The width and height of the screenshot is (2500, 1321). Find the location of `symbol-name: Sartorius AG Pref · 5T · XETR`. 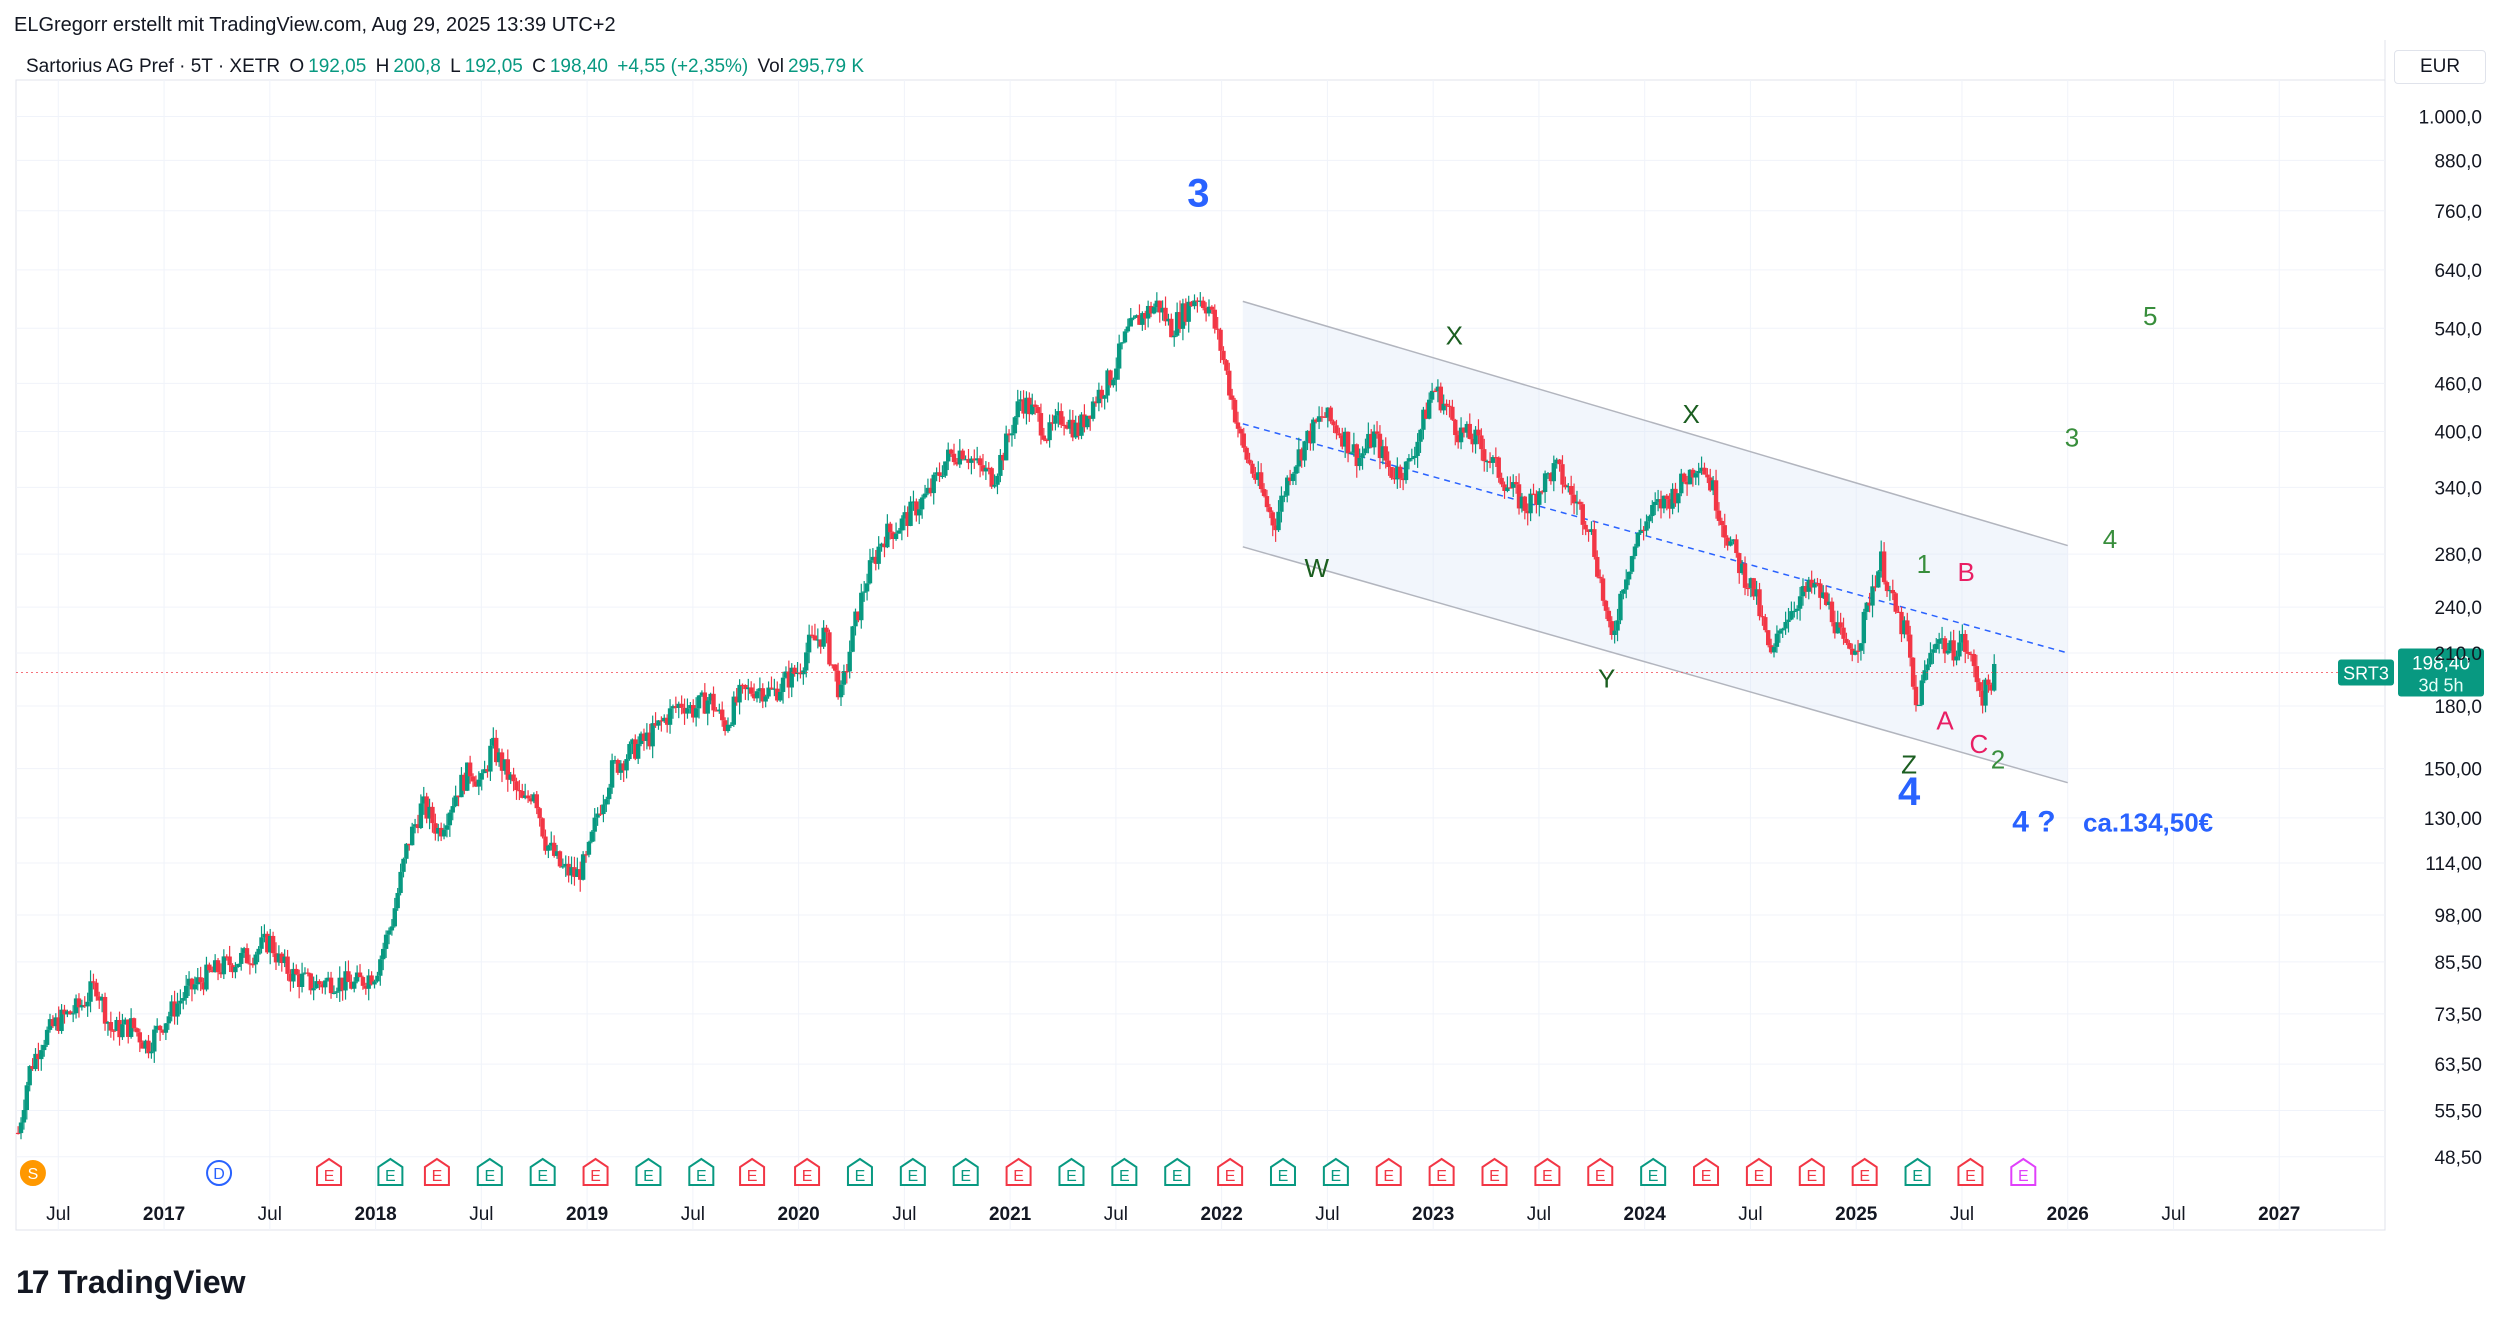

symbol-name: Sartorius AG Pref · 5T · XETR is located at coordinates (153, 66).